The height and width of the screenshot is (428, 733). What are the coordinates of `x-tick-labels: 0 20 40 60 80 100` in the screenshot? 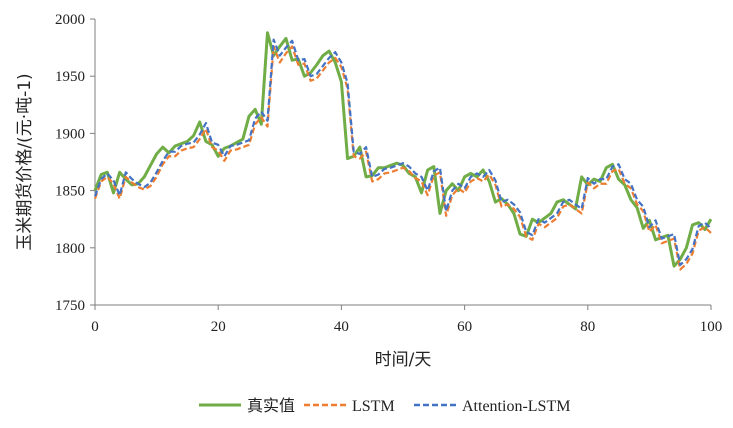 It's located at (406, 327).